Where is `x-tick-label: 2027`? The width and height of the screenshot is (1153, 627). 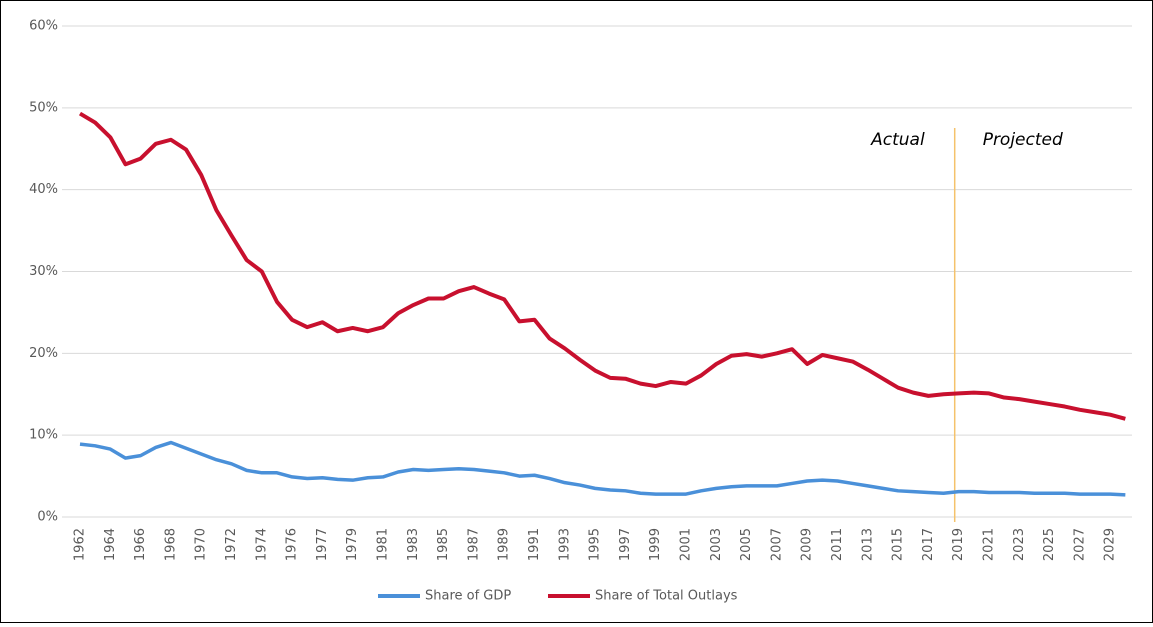 x-tick-label: 2027 is located at coordinates (1079, 544).